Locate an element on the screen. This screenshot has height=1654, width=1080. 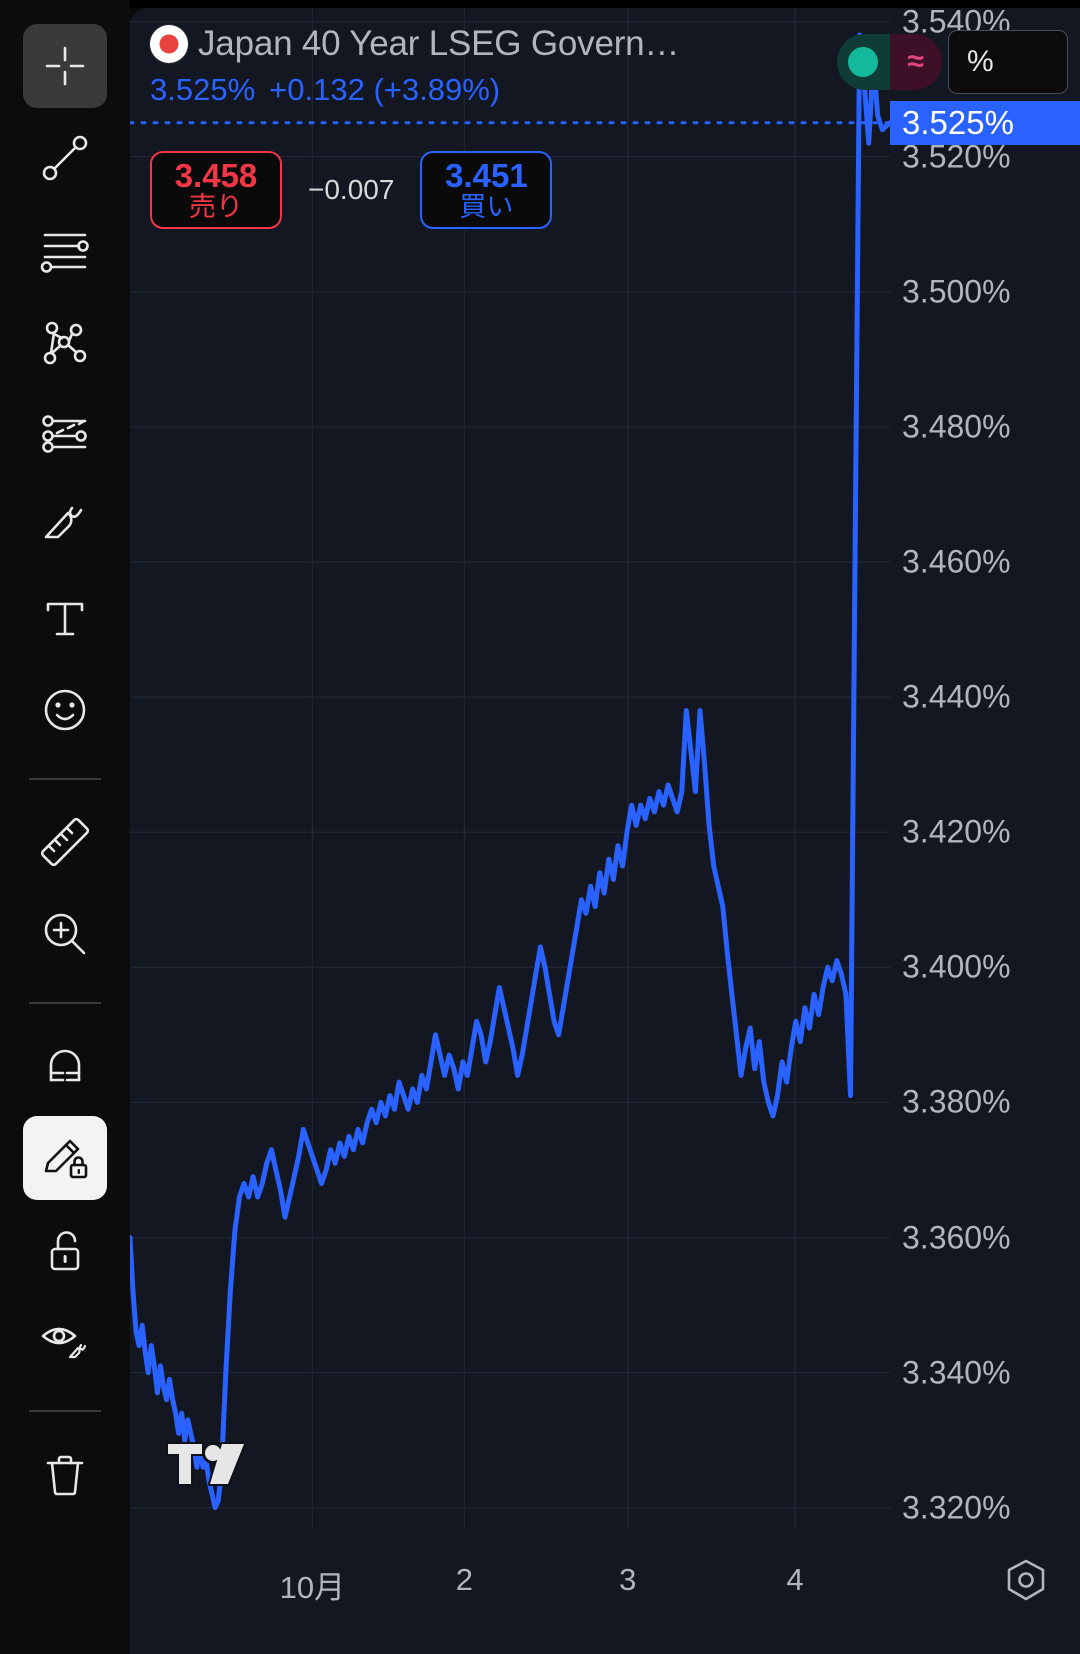
sell-label: 売り is located at coordinates (216, 207).